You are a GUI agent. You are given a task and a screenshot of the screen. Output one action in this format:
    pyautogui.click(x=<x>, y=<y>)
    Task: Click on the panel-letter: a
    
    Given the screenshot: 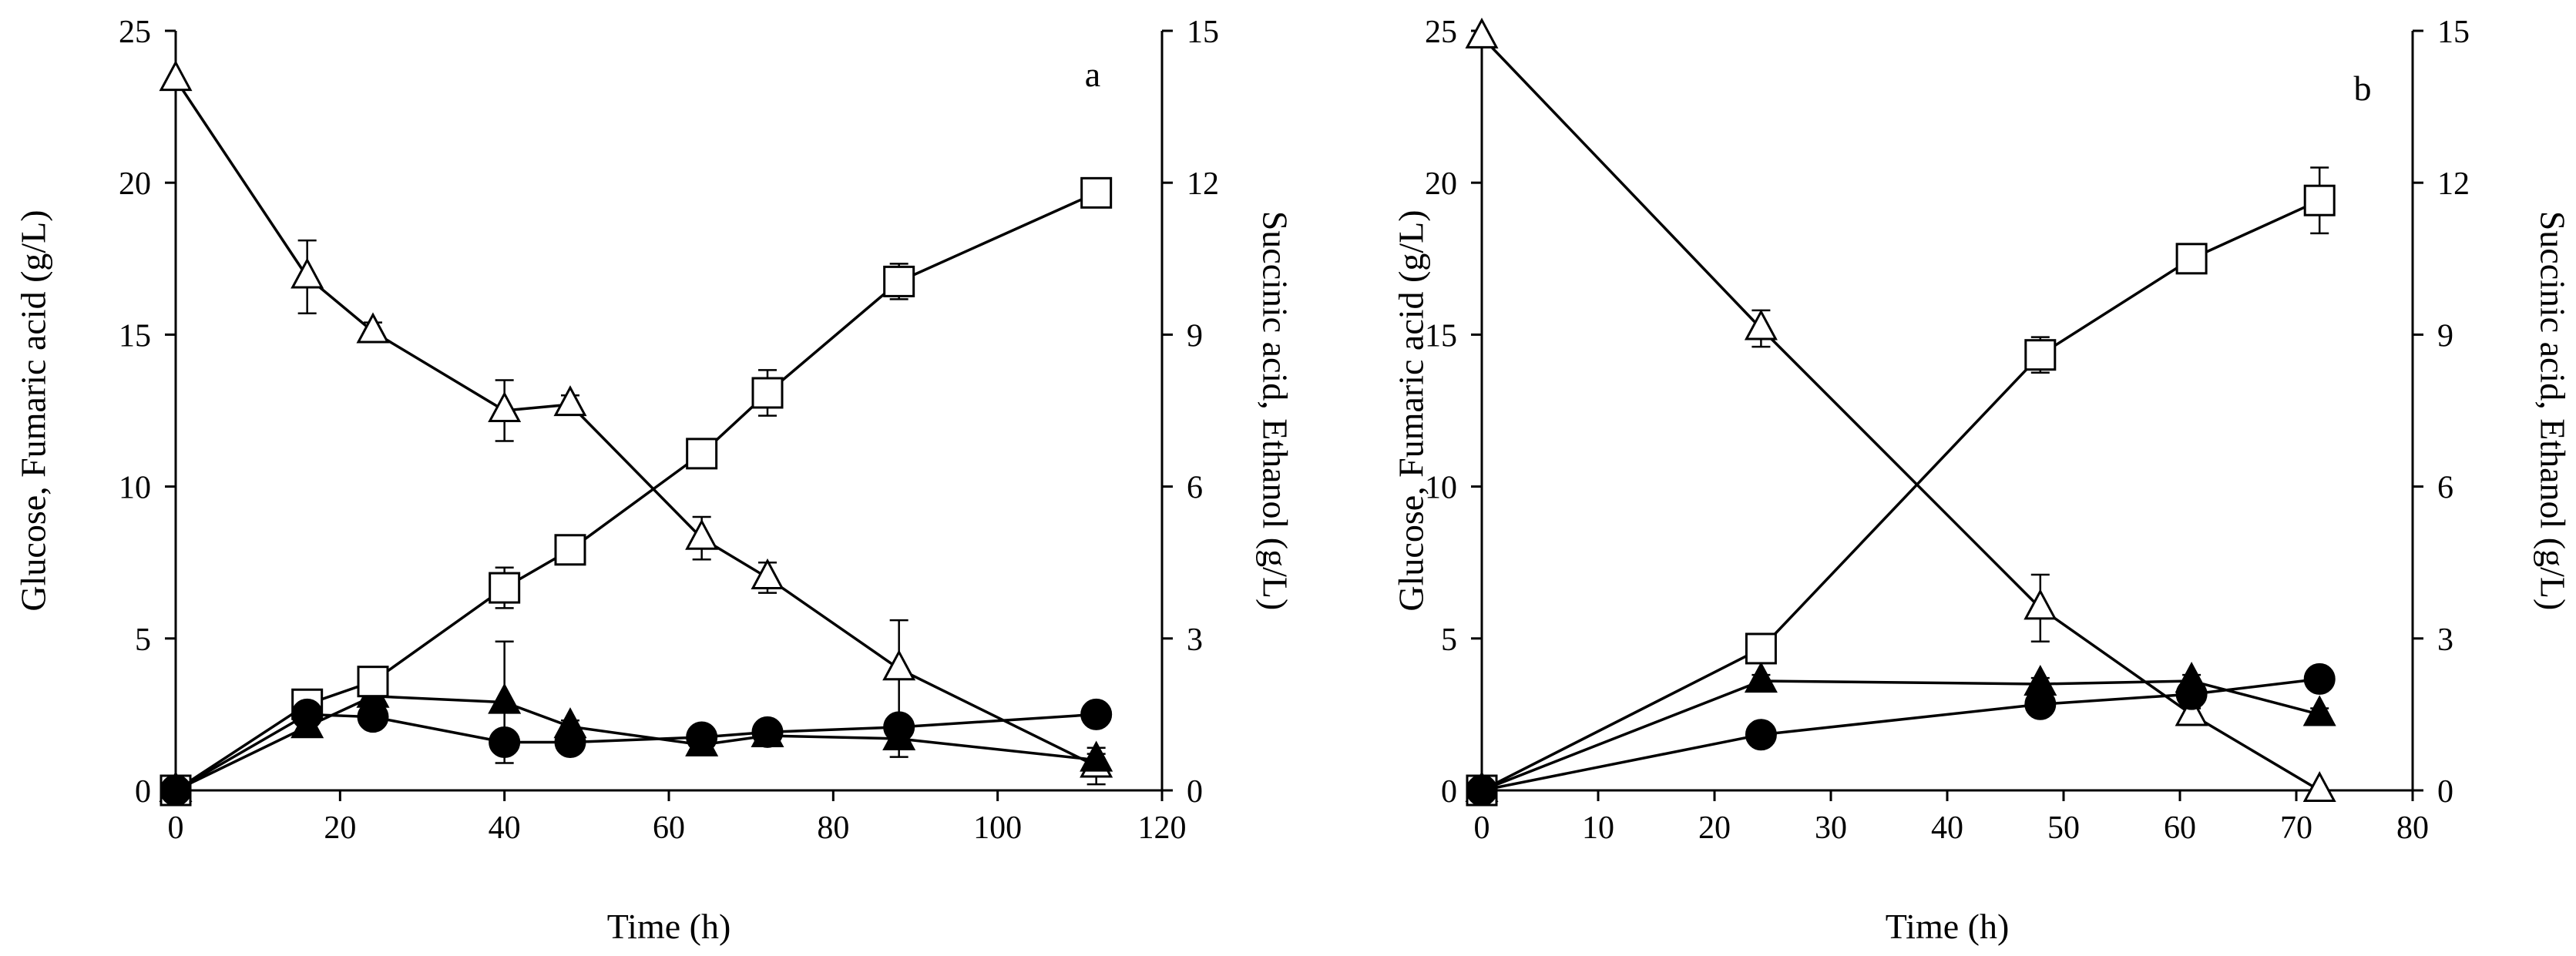 What is the action you would take?
    pyautogui.click(x=1092, y=74)
    